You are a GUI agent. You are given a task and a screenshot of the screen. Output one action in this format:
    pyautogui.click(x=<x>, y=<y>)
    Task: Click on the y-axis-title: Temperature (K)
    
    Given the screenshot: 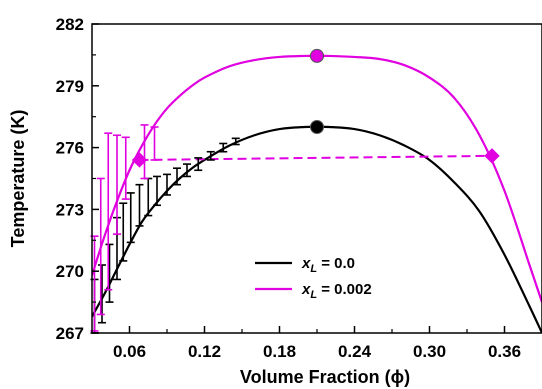 What is the action you would take?
    pyautogui.click(x=18, y=179)
    